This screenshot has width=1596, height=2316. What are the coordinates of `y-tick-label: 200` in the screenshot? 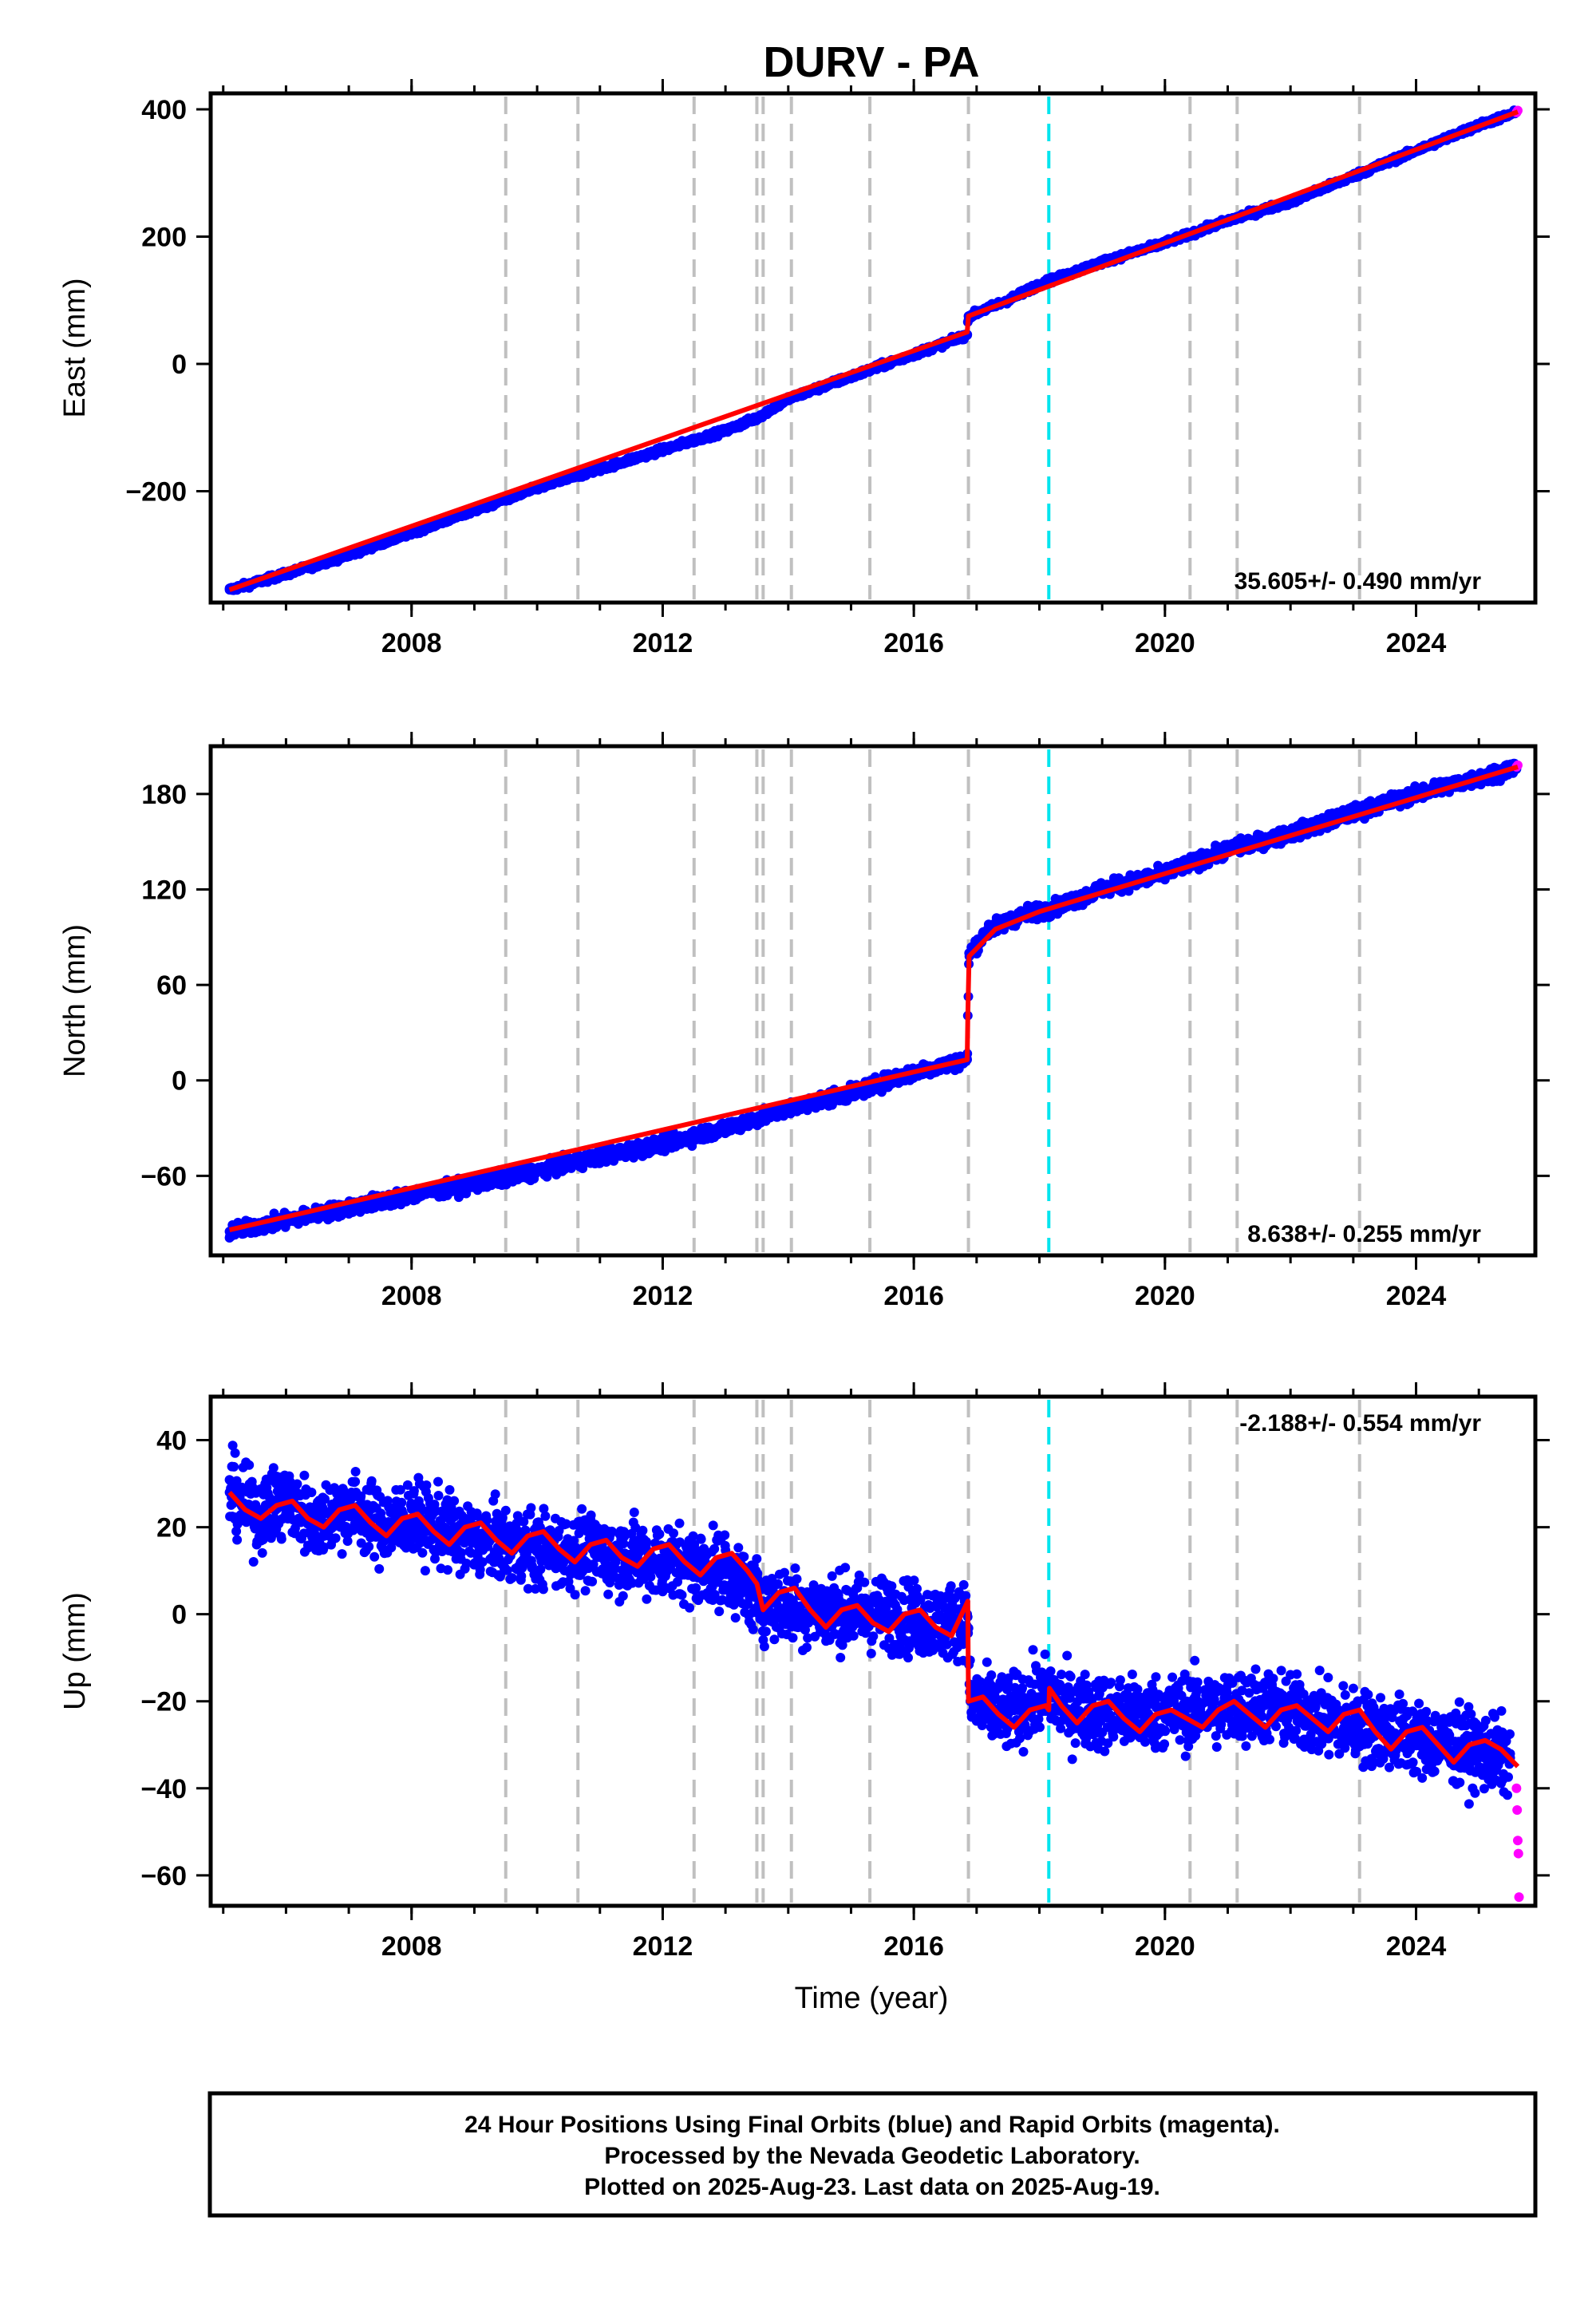 It's located at (164, 237).